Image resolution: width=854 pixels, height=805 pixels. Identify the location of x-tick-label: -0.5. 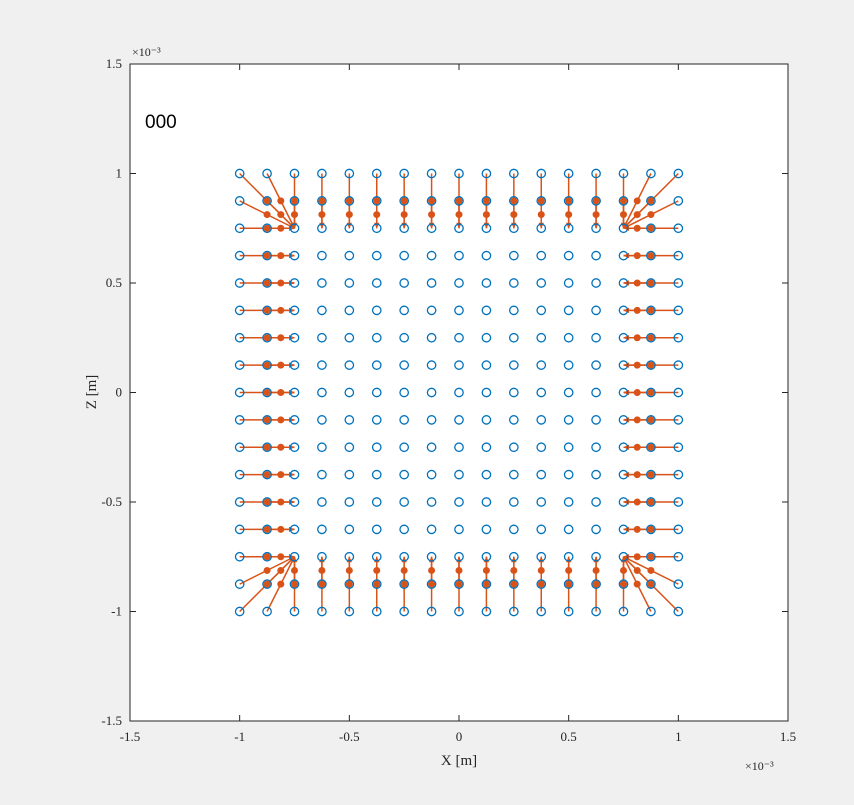
(349, 736).